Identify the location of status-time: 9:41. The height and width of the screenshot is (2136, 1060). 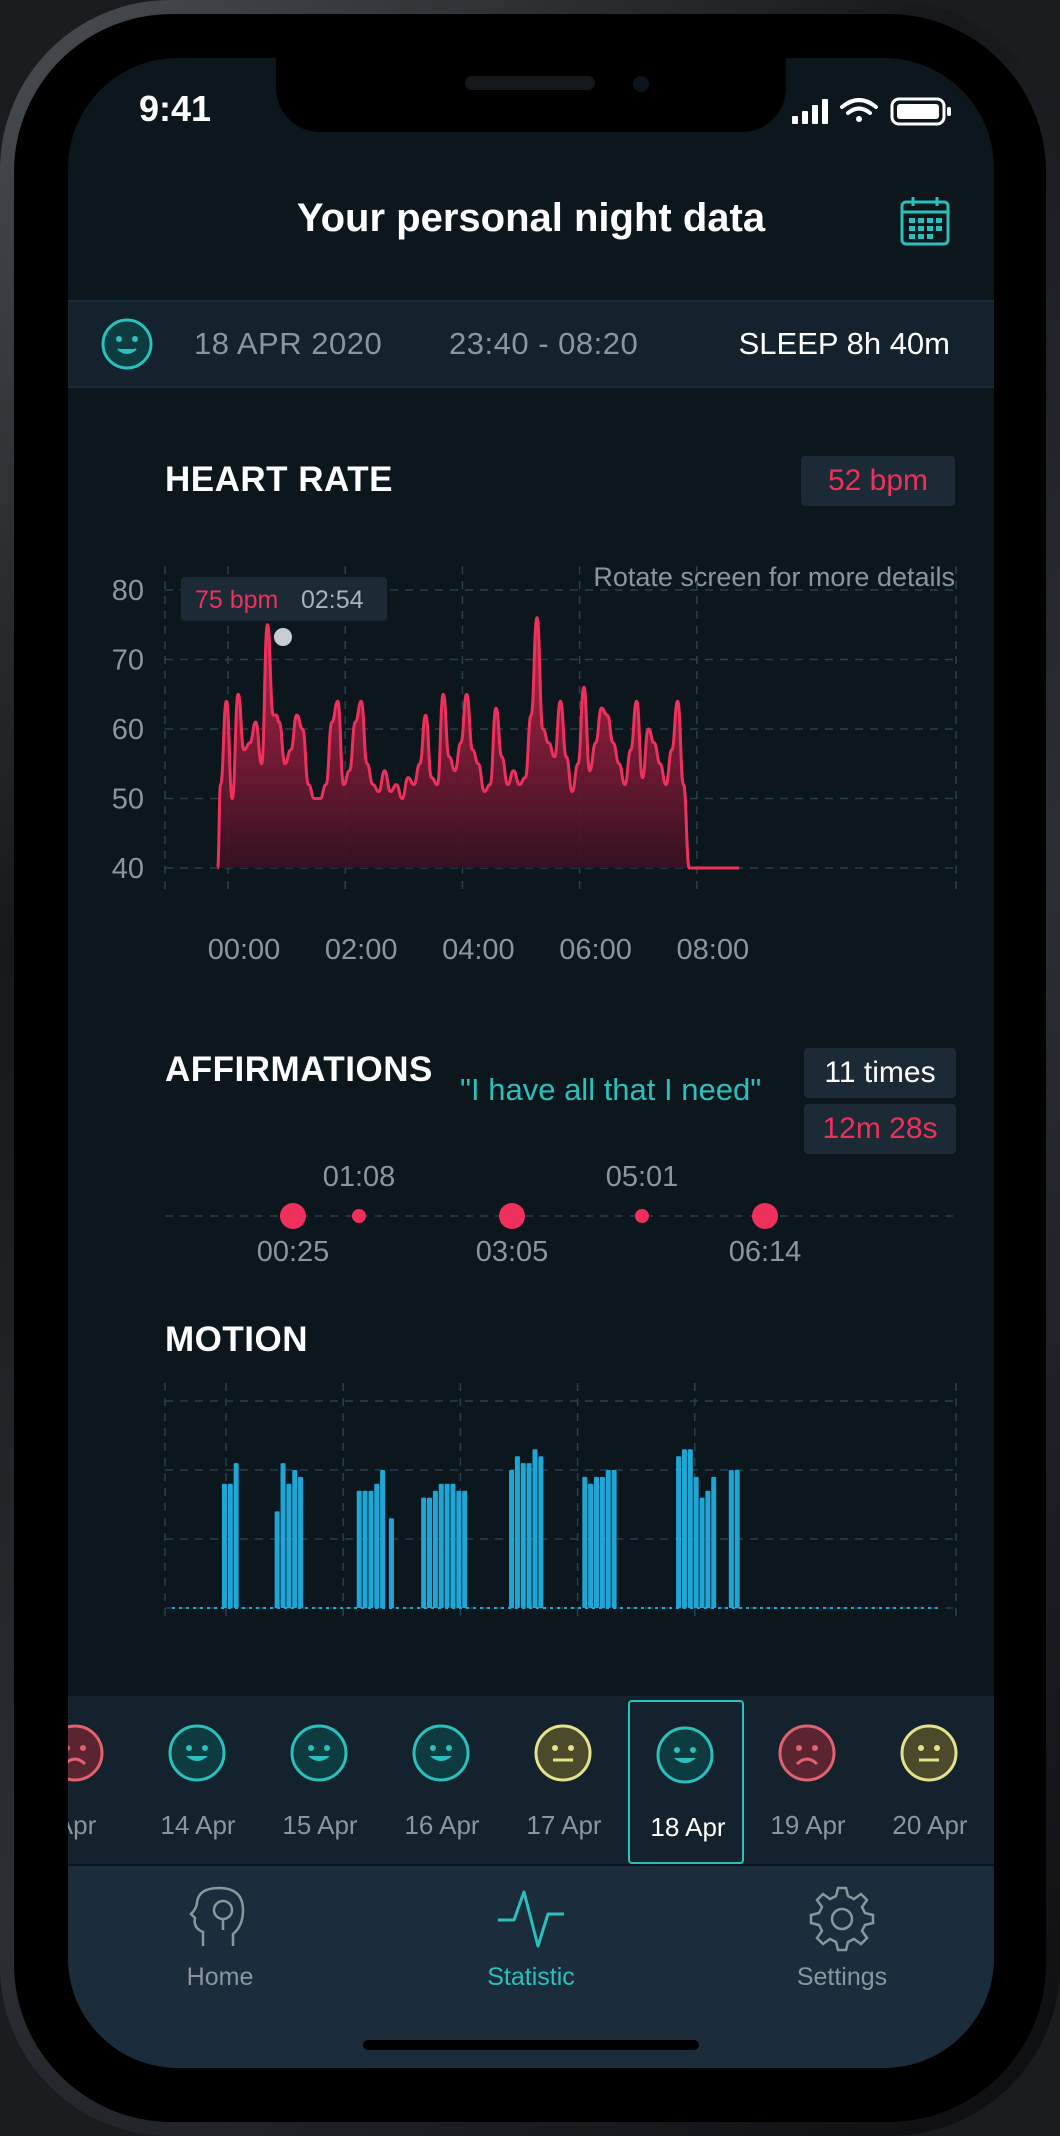
(175, 108).